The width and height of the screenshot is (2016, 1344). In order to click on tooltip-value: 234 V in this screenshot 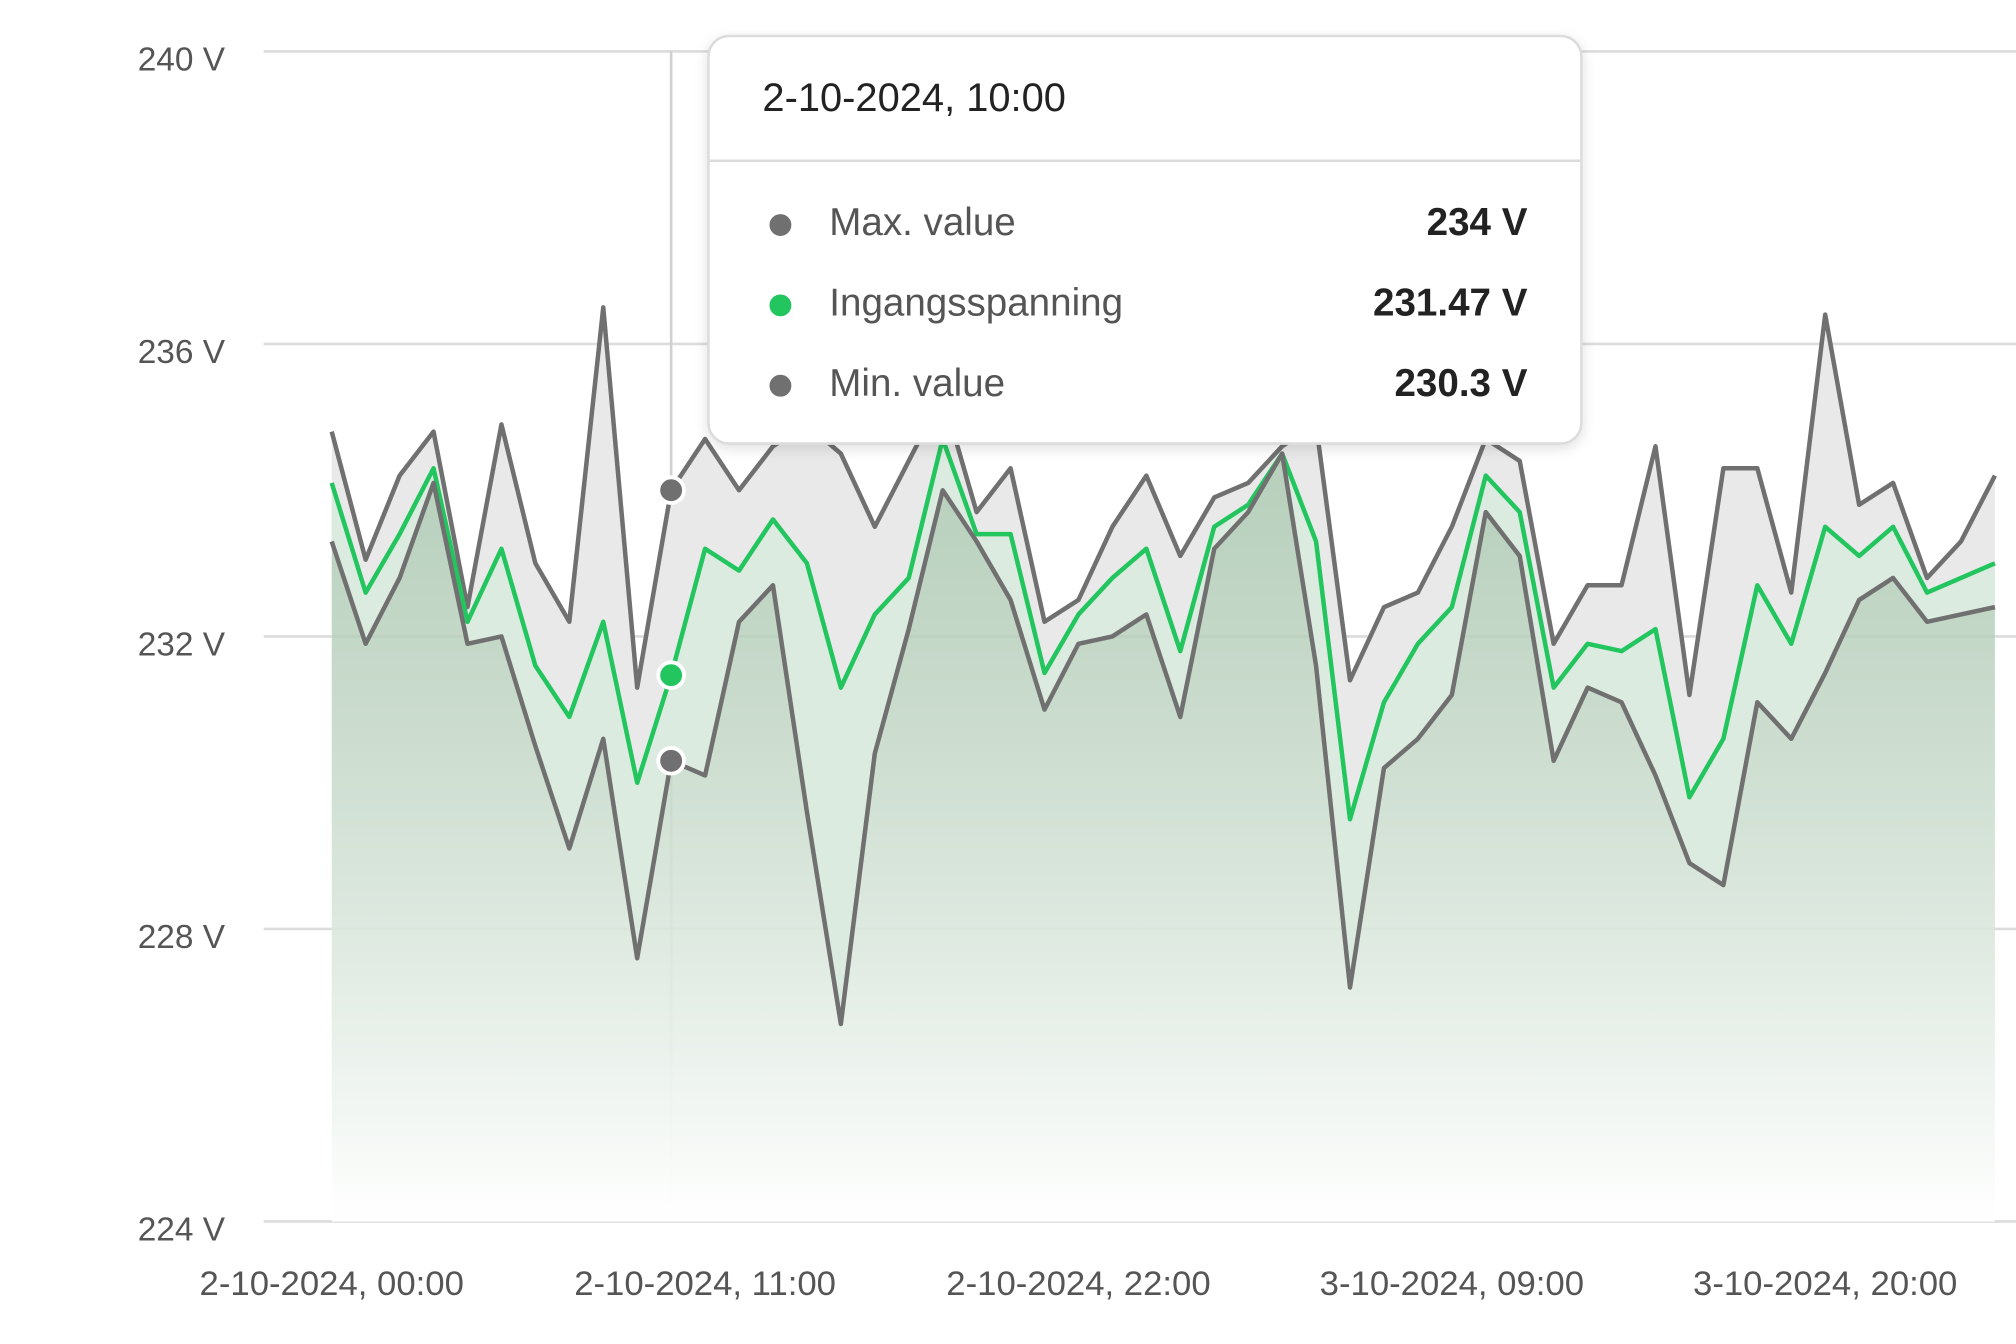, I will do `click(1477, 222)`.